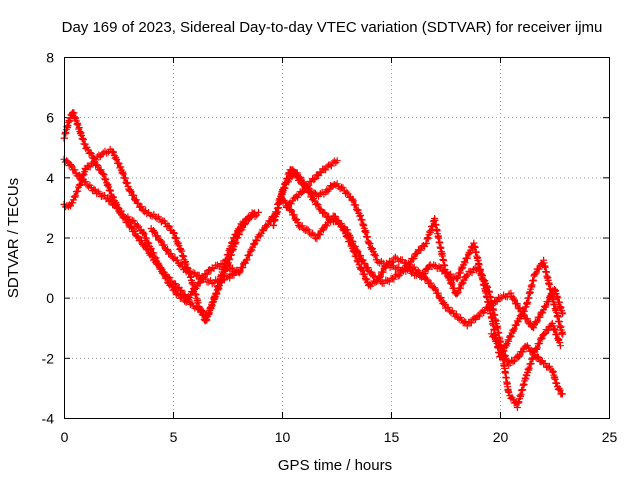 The image size is (640, 480). What do you see at coordinates (65, 437) in the screenshot?
I see `x-tick-label: 0` at bounding box center [65, 437].